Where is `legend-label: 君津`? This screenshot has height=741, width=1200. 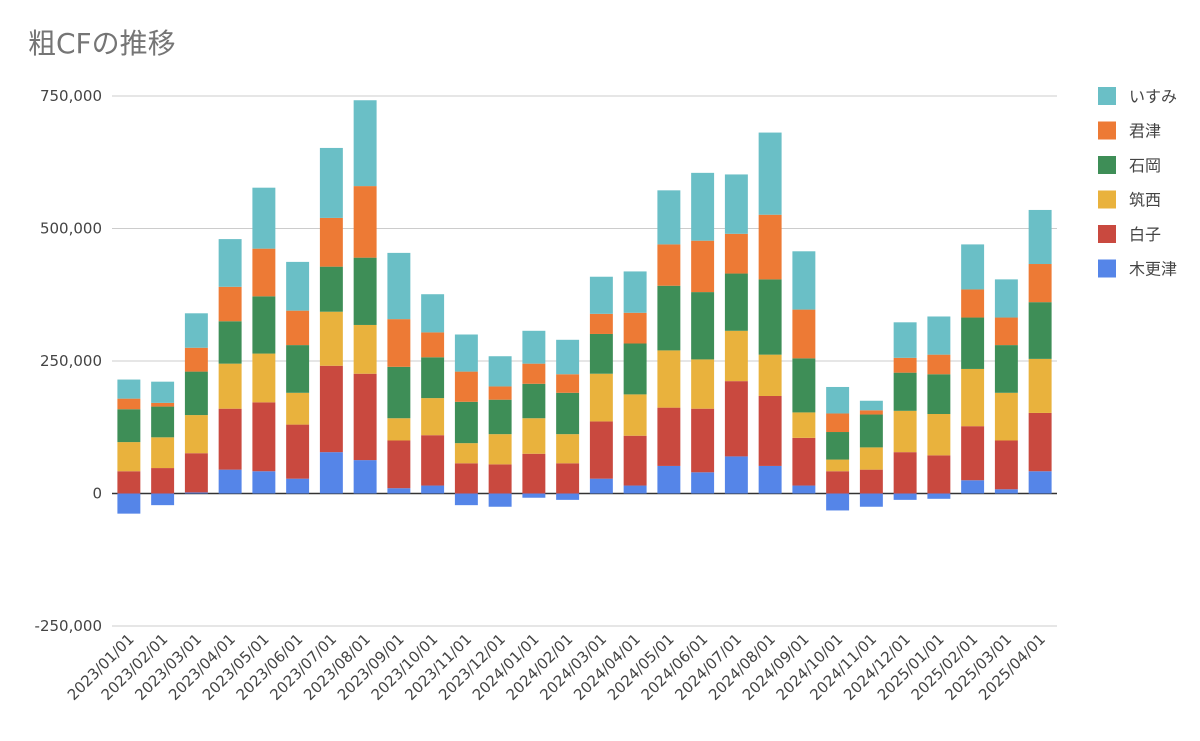 legend-label: 君津 is located at coordinates (1145, 131).